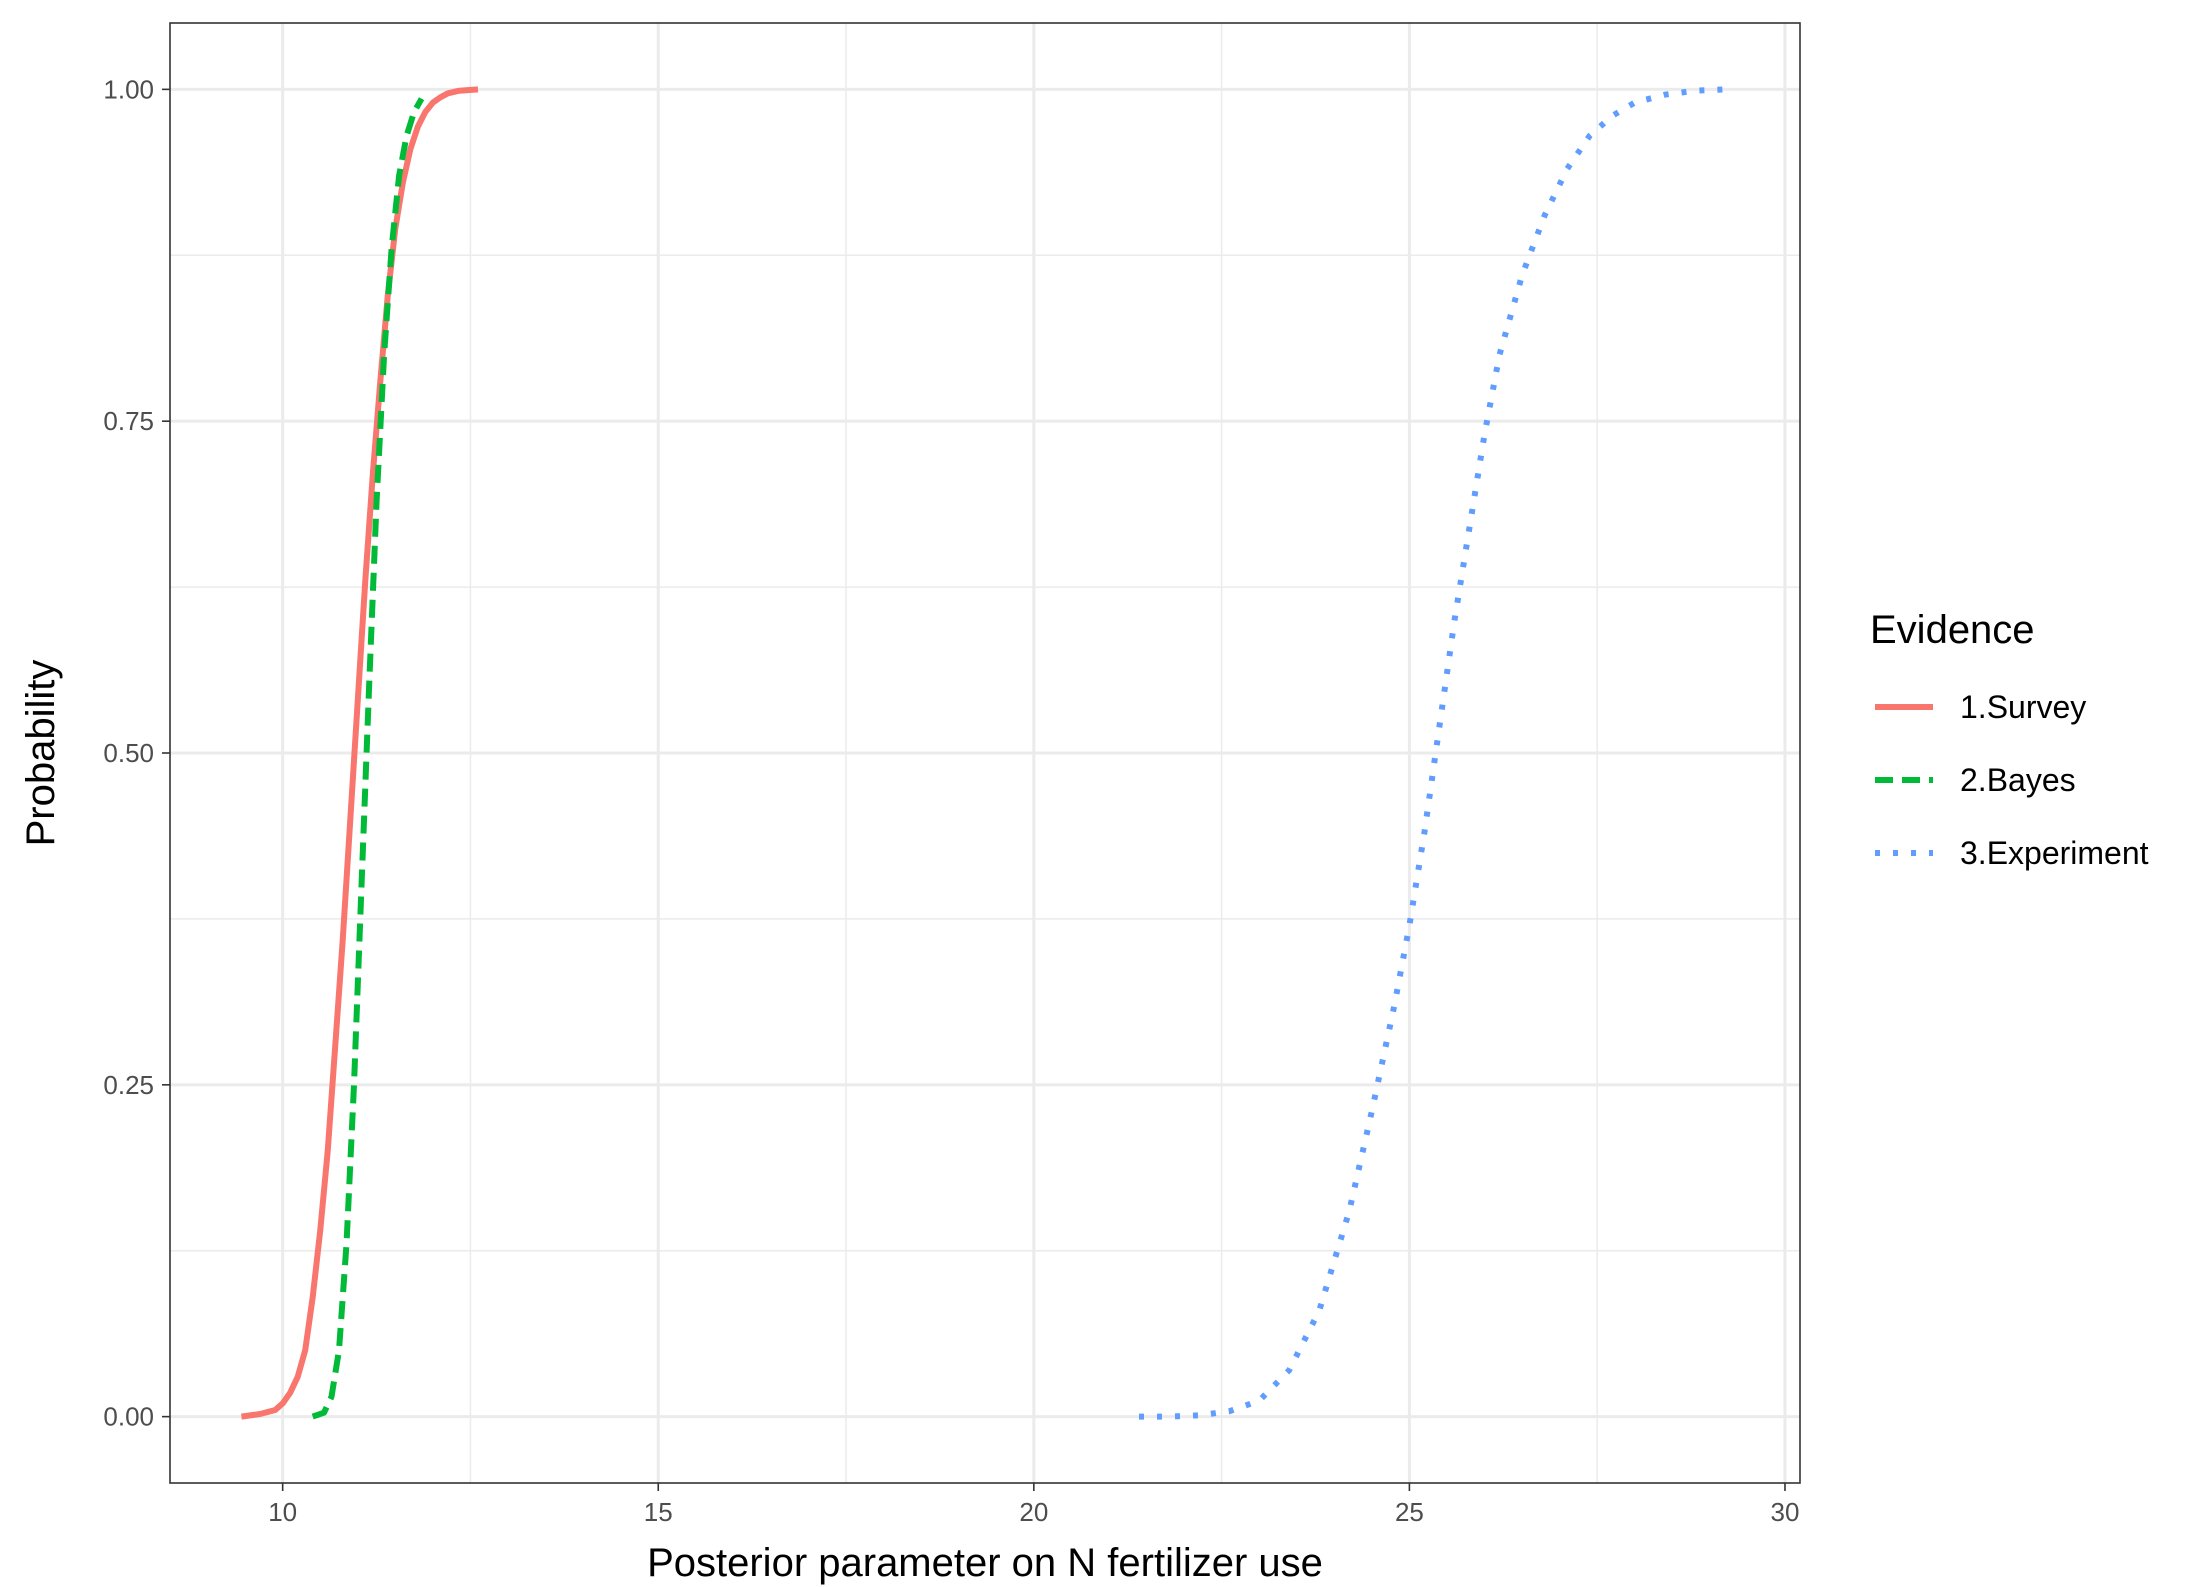 The height and width of the screenshot is (1587, 2200). I want to click on x-tick-label: 20, so click(1033, 1512).